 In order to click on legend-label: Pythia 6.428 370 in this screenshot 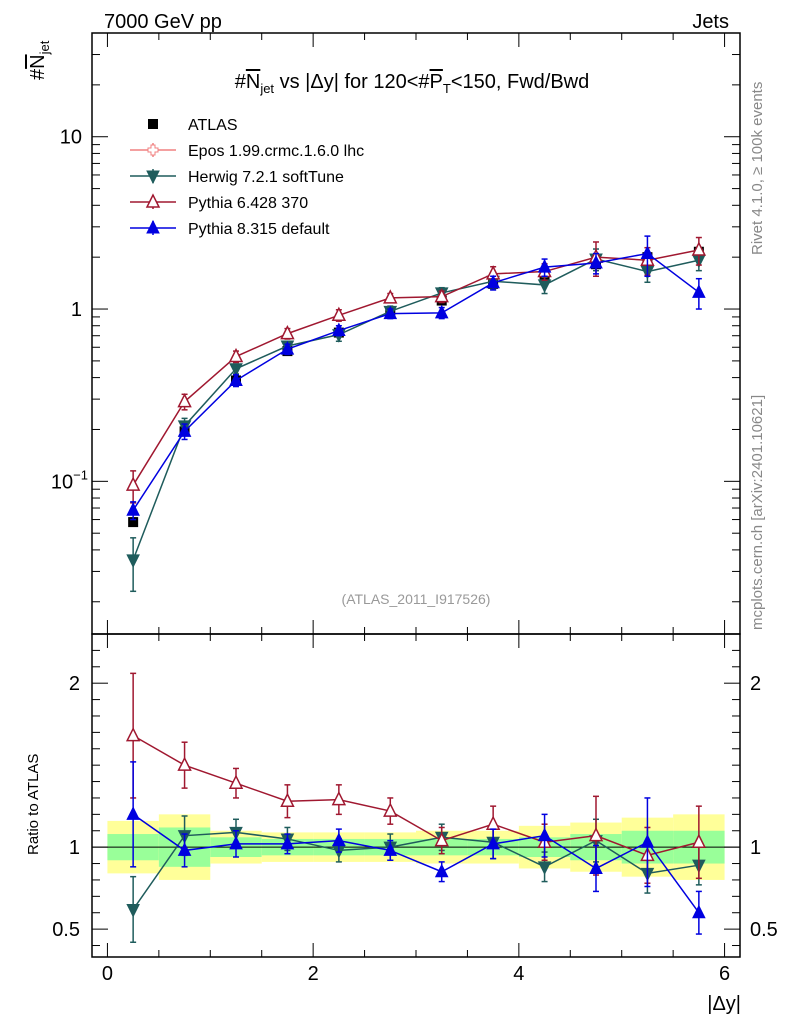, I will do `click(248, 203)`.